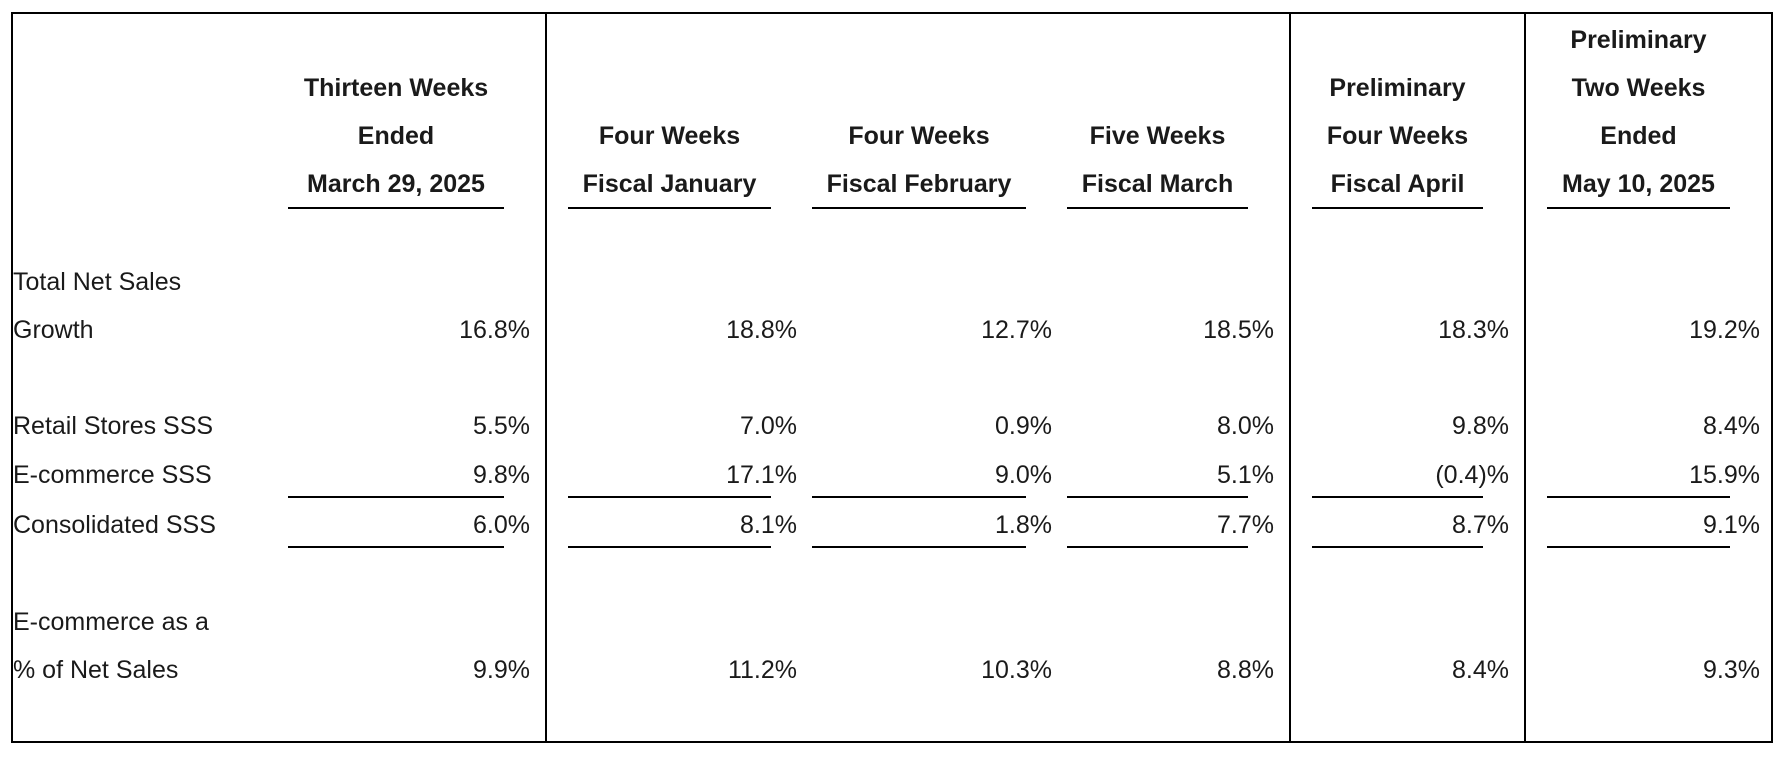  I want to click on label-line: Retail Stores SSS, so click(113, 426).